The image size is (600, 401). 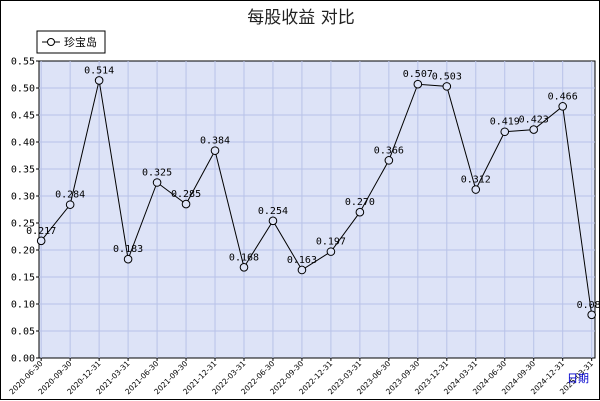 I want to click on y-tick-label: 0.10, so click(x=23, y=305).